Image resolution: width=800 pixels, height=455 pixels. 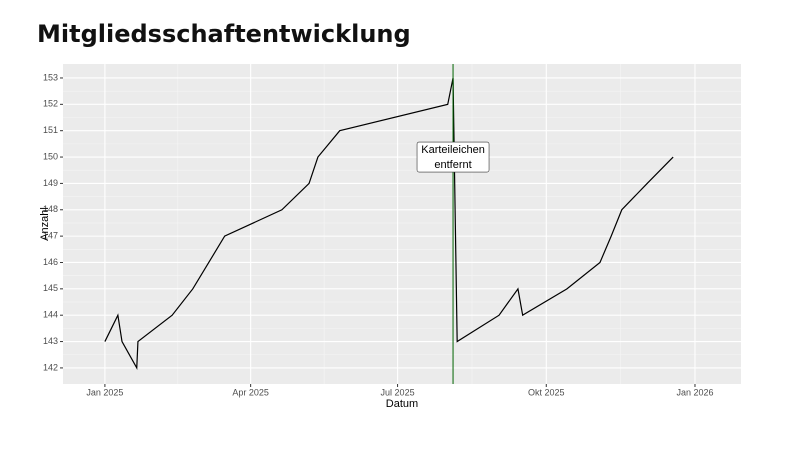 What do you see at coordinates (398, 392) in the screenshot?
I see `x-tick-label: Jul 2025` at bounding box center [398, 392].